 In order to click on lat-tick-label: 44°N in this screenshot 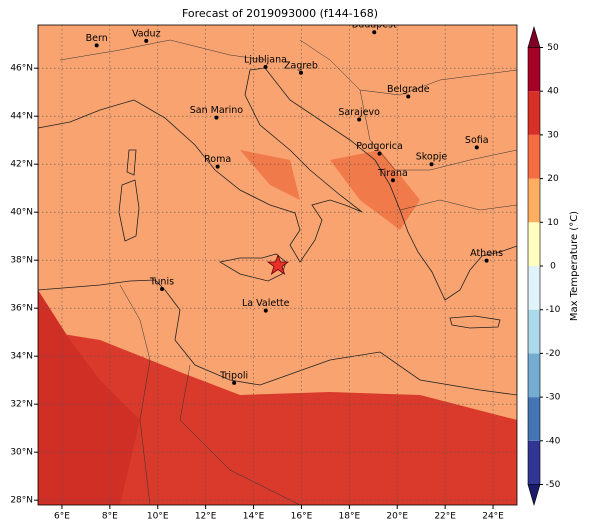, I will do `click(21, 117)`.